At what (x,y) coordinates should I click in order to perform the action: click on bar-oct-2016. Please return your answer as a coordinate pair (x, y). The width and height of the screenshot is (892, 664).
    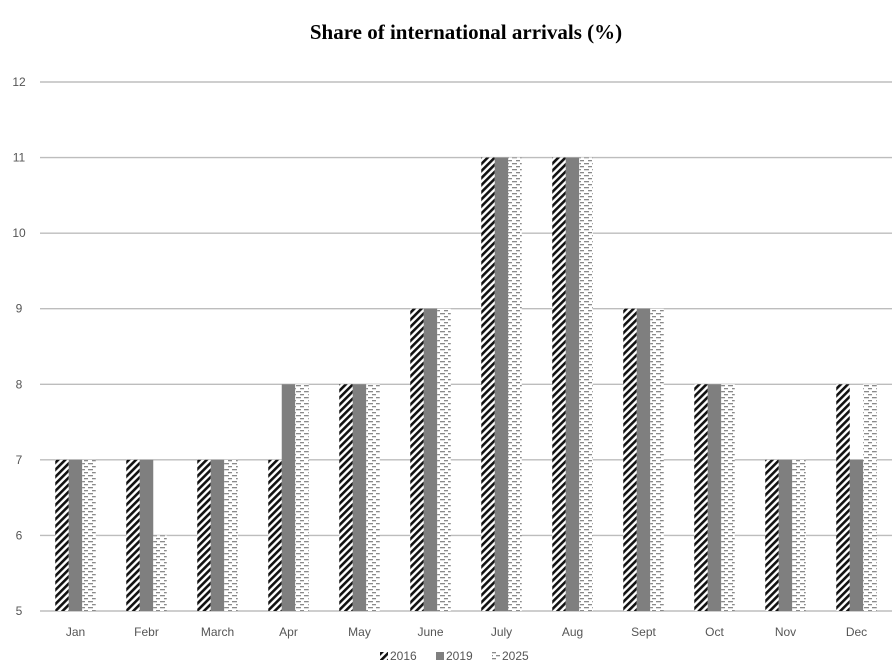
    Looking at the image, I should click on (701, 497).